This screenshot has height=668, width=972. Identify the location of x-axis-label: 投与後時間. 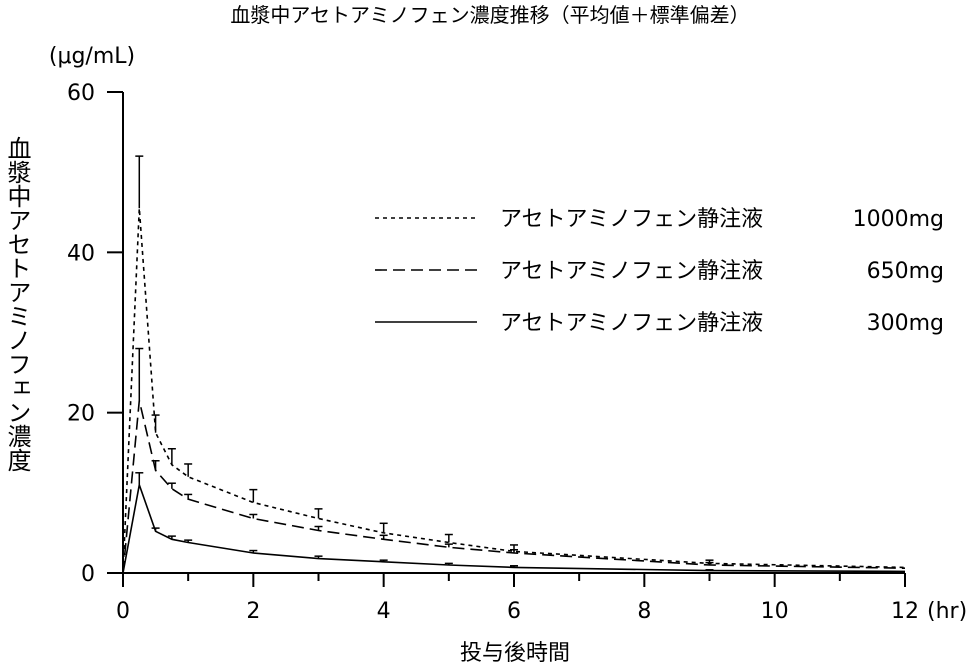
(515, 653).